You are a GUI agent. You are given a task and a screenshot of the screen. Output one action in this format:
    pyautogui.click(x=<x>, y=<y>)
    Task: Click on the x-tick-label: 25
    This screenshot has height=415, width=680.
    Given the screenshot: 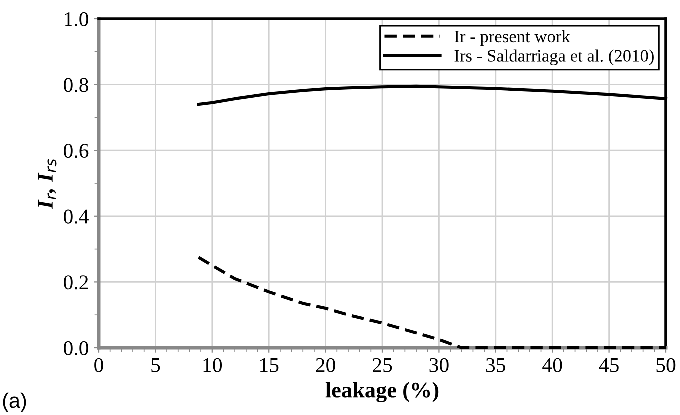 What is the action you would take?
    pyautogui.click(x=382, y=365)
    